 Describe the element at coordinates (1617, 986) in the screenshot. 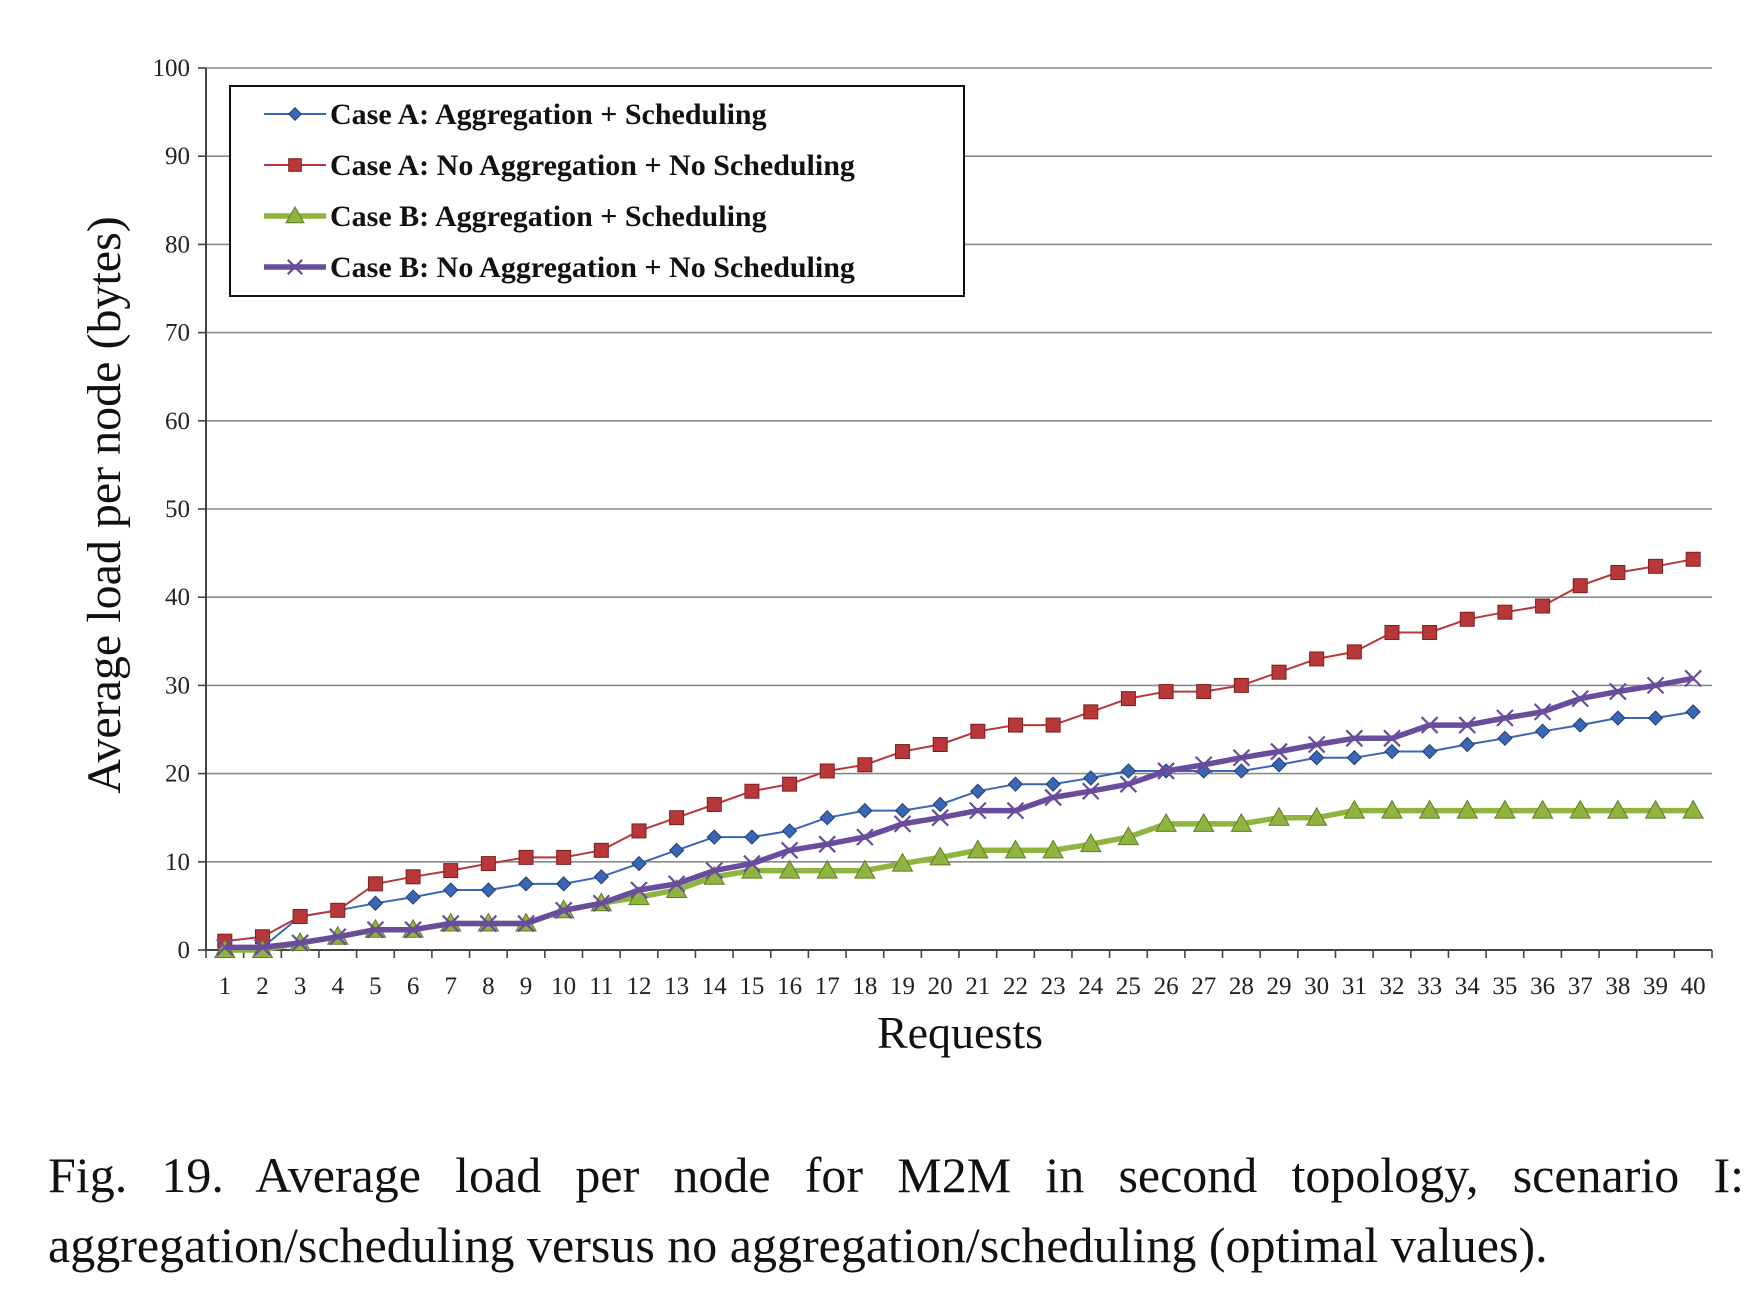

I see `x-tick-label: 38` at that location.